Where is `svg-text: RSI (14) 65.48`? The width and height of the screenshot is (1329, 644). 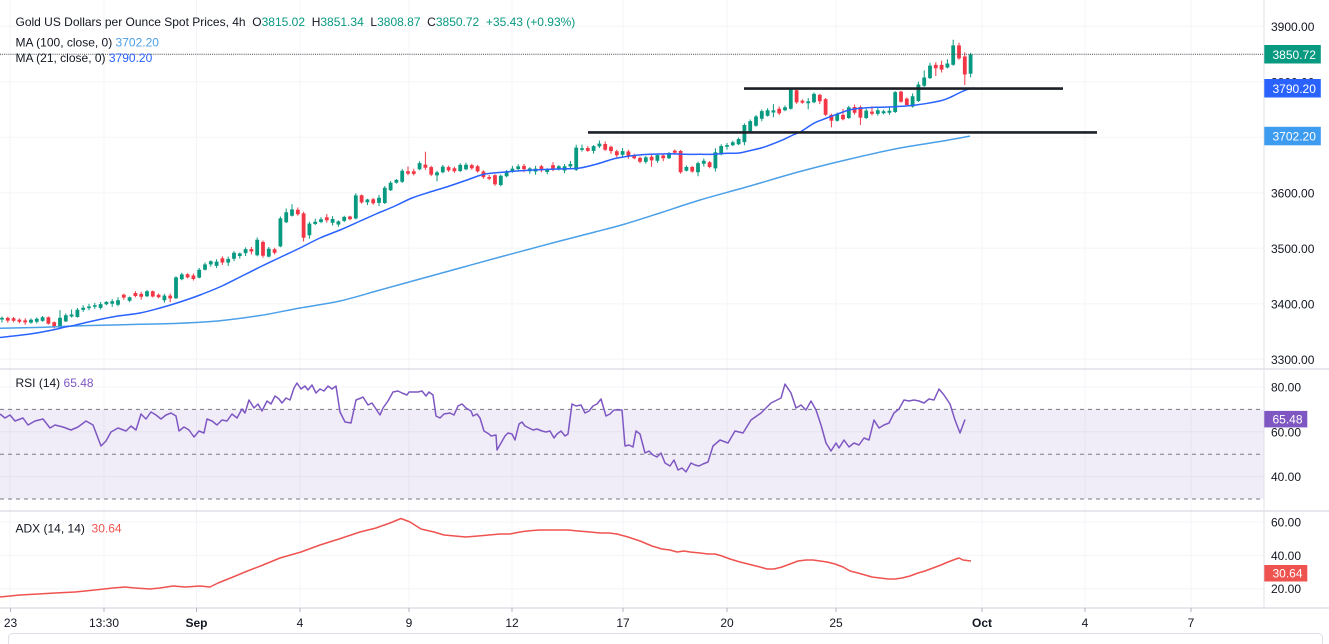
svg-text: RSI (14) 65.48 is located at coordinates (55, 383).